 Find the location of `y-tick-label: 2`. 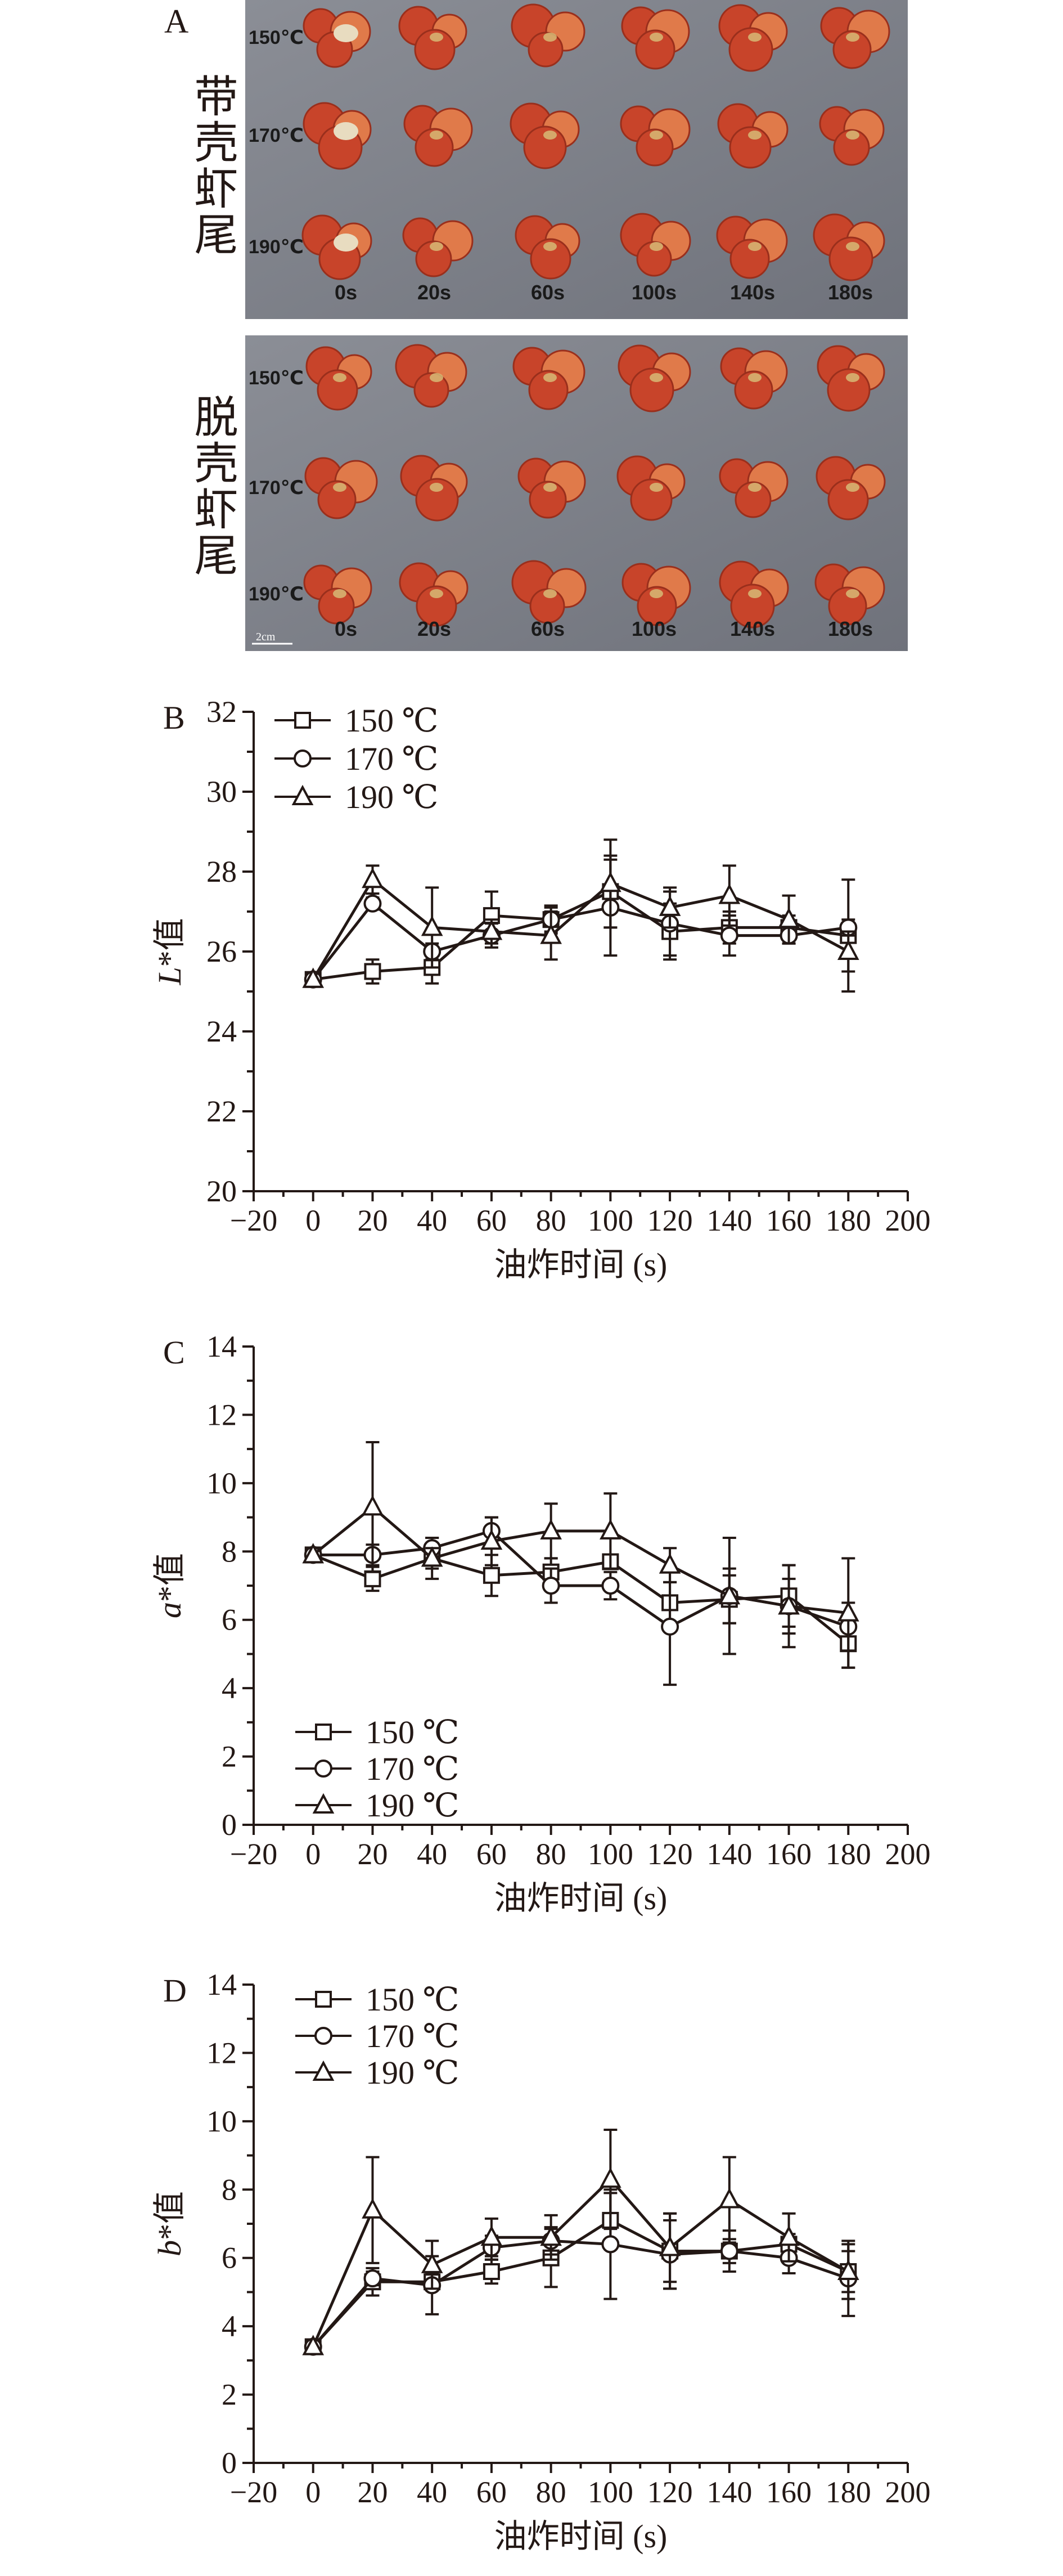

y-tick-label: 2 is located at coordinates (229, 1757).